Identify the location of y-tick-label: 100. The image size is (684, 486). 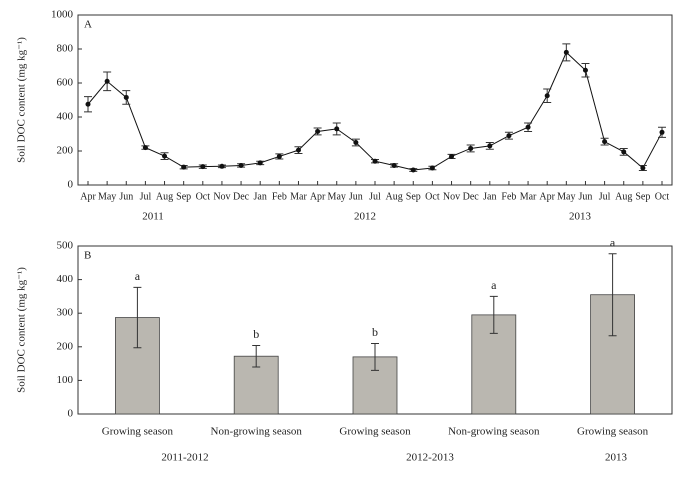
(65, 380).